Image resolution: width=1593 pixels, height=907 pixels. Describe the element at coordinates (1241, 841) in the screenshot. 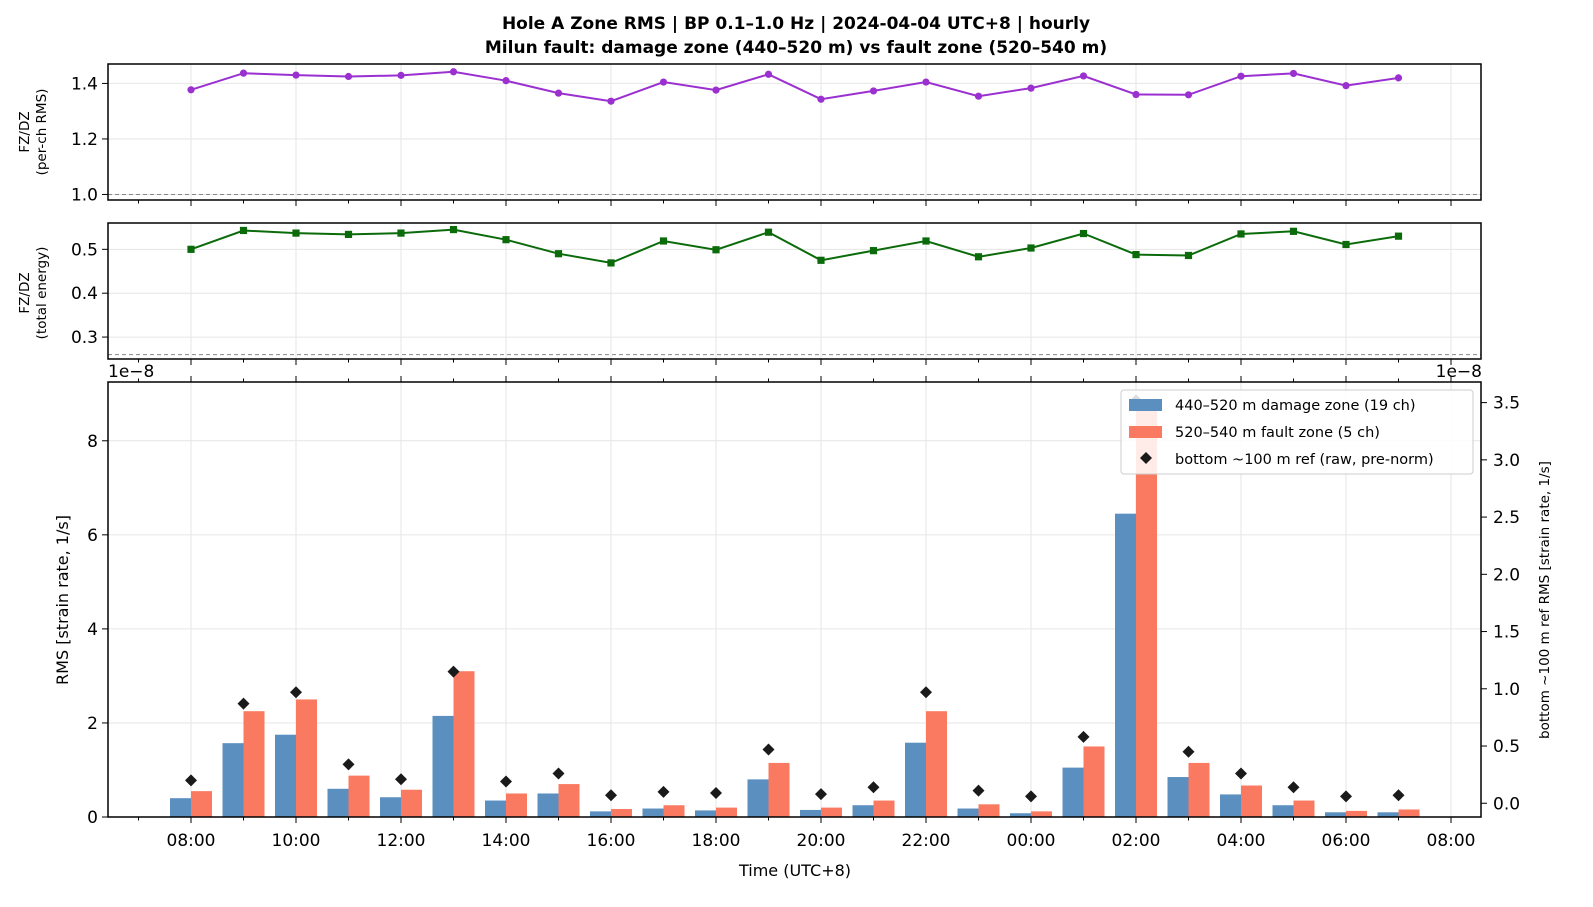

I see `x-tick-label: 04:00` at that location.